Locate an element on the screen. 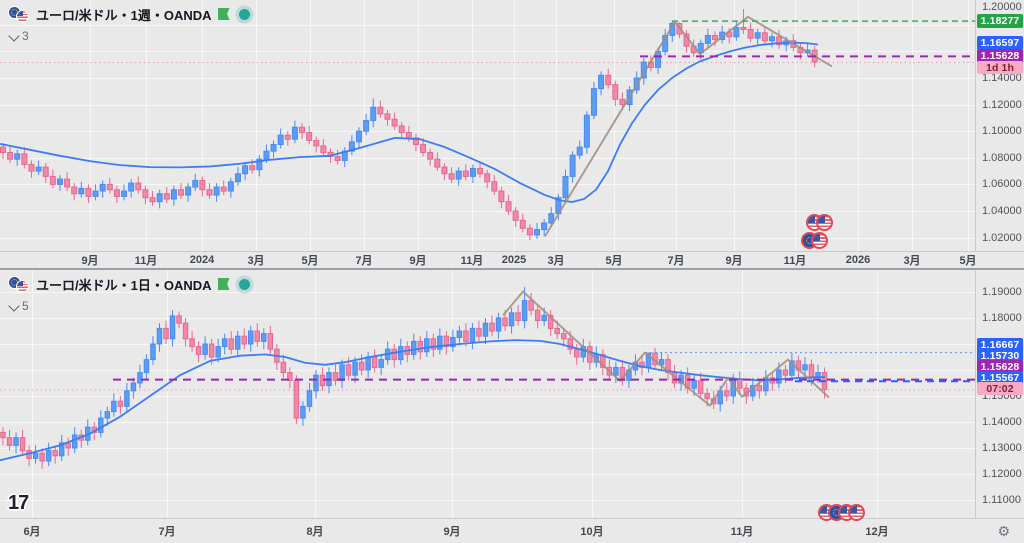 This screenshot has width=1024, height=543. price-axis-tick: 1.06000 is located at coordinates (1002, 184).